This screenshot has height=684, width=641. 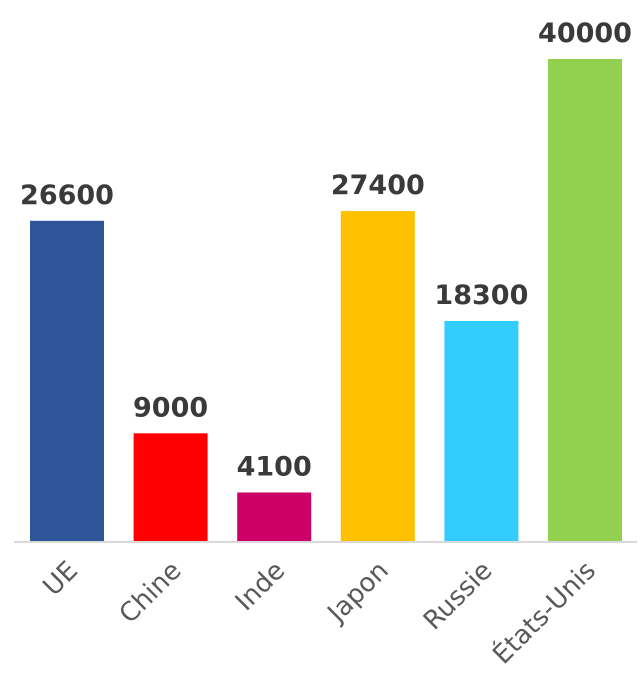 What do you see at coordinates (481, 295) in the screenshot?
I see `value-label: 18300` at bounding box center [481, 295].